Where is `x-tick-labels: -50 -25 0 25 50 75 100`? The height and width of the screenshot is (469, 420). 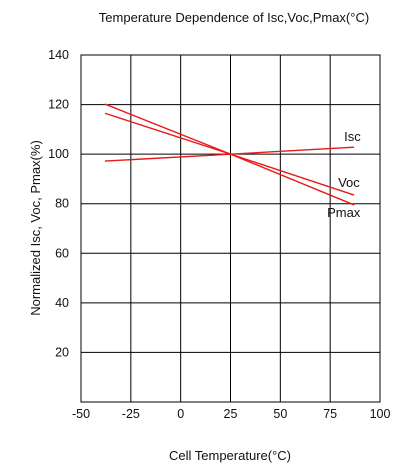 x-tick-labels: -50 -25 0 25 50 75 100 is located at coordinates (231, 414).